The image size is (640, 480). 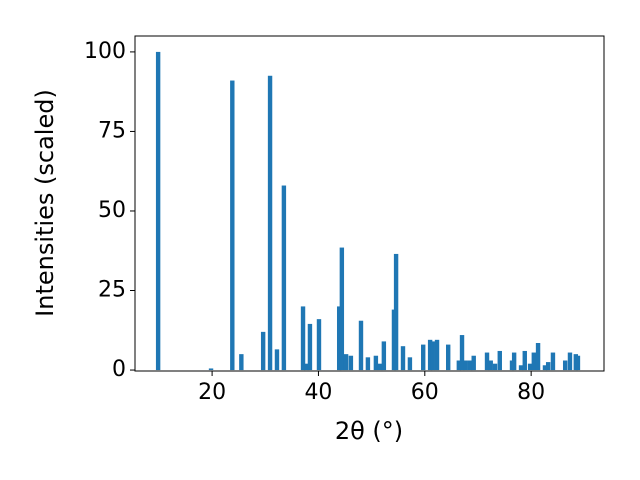 I want to click on y-tick-label: 50, so click(x=112, y=210).